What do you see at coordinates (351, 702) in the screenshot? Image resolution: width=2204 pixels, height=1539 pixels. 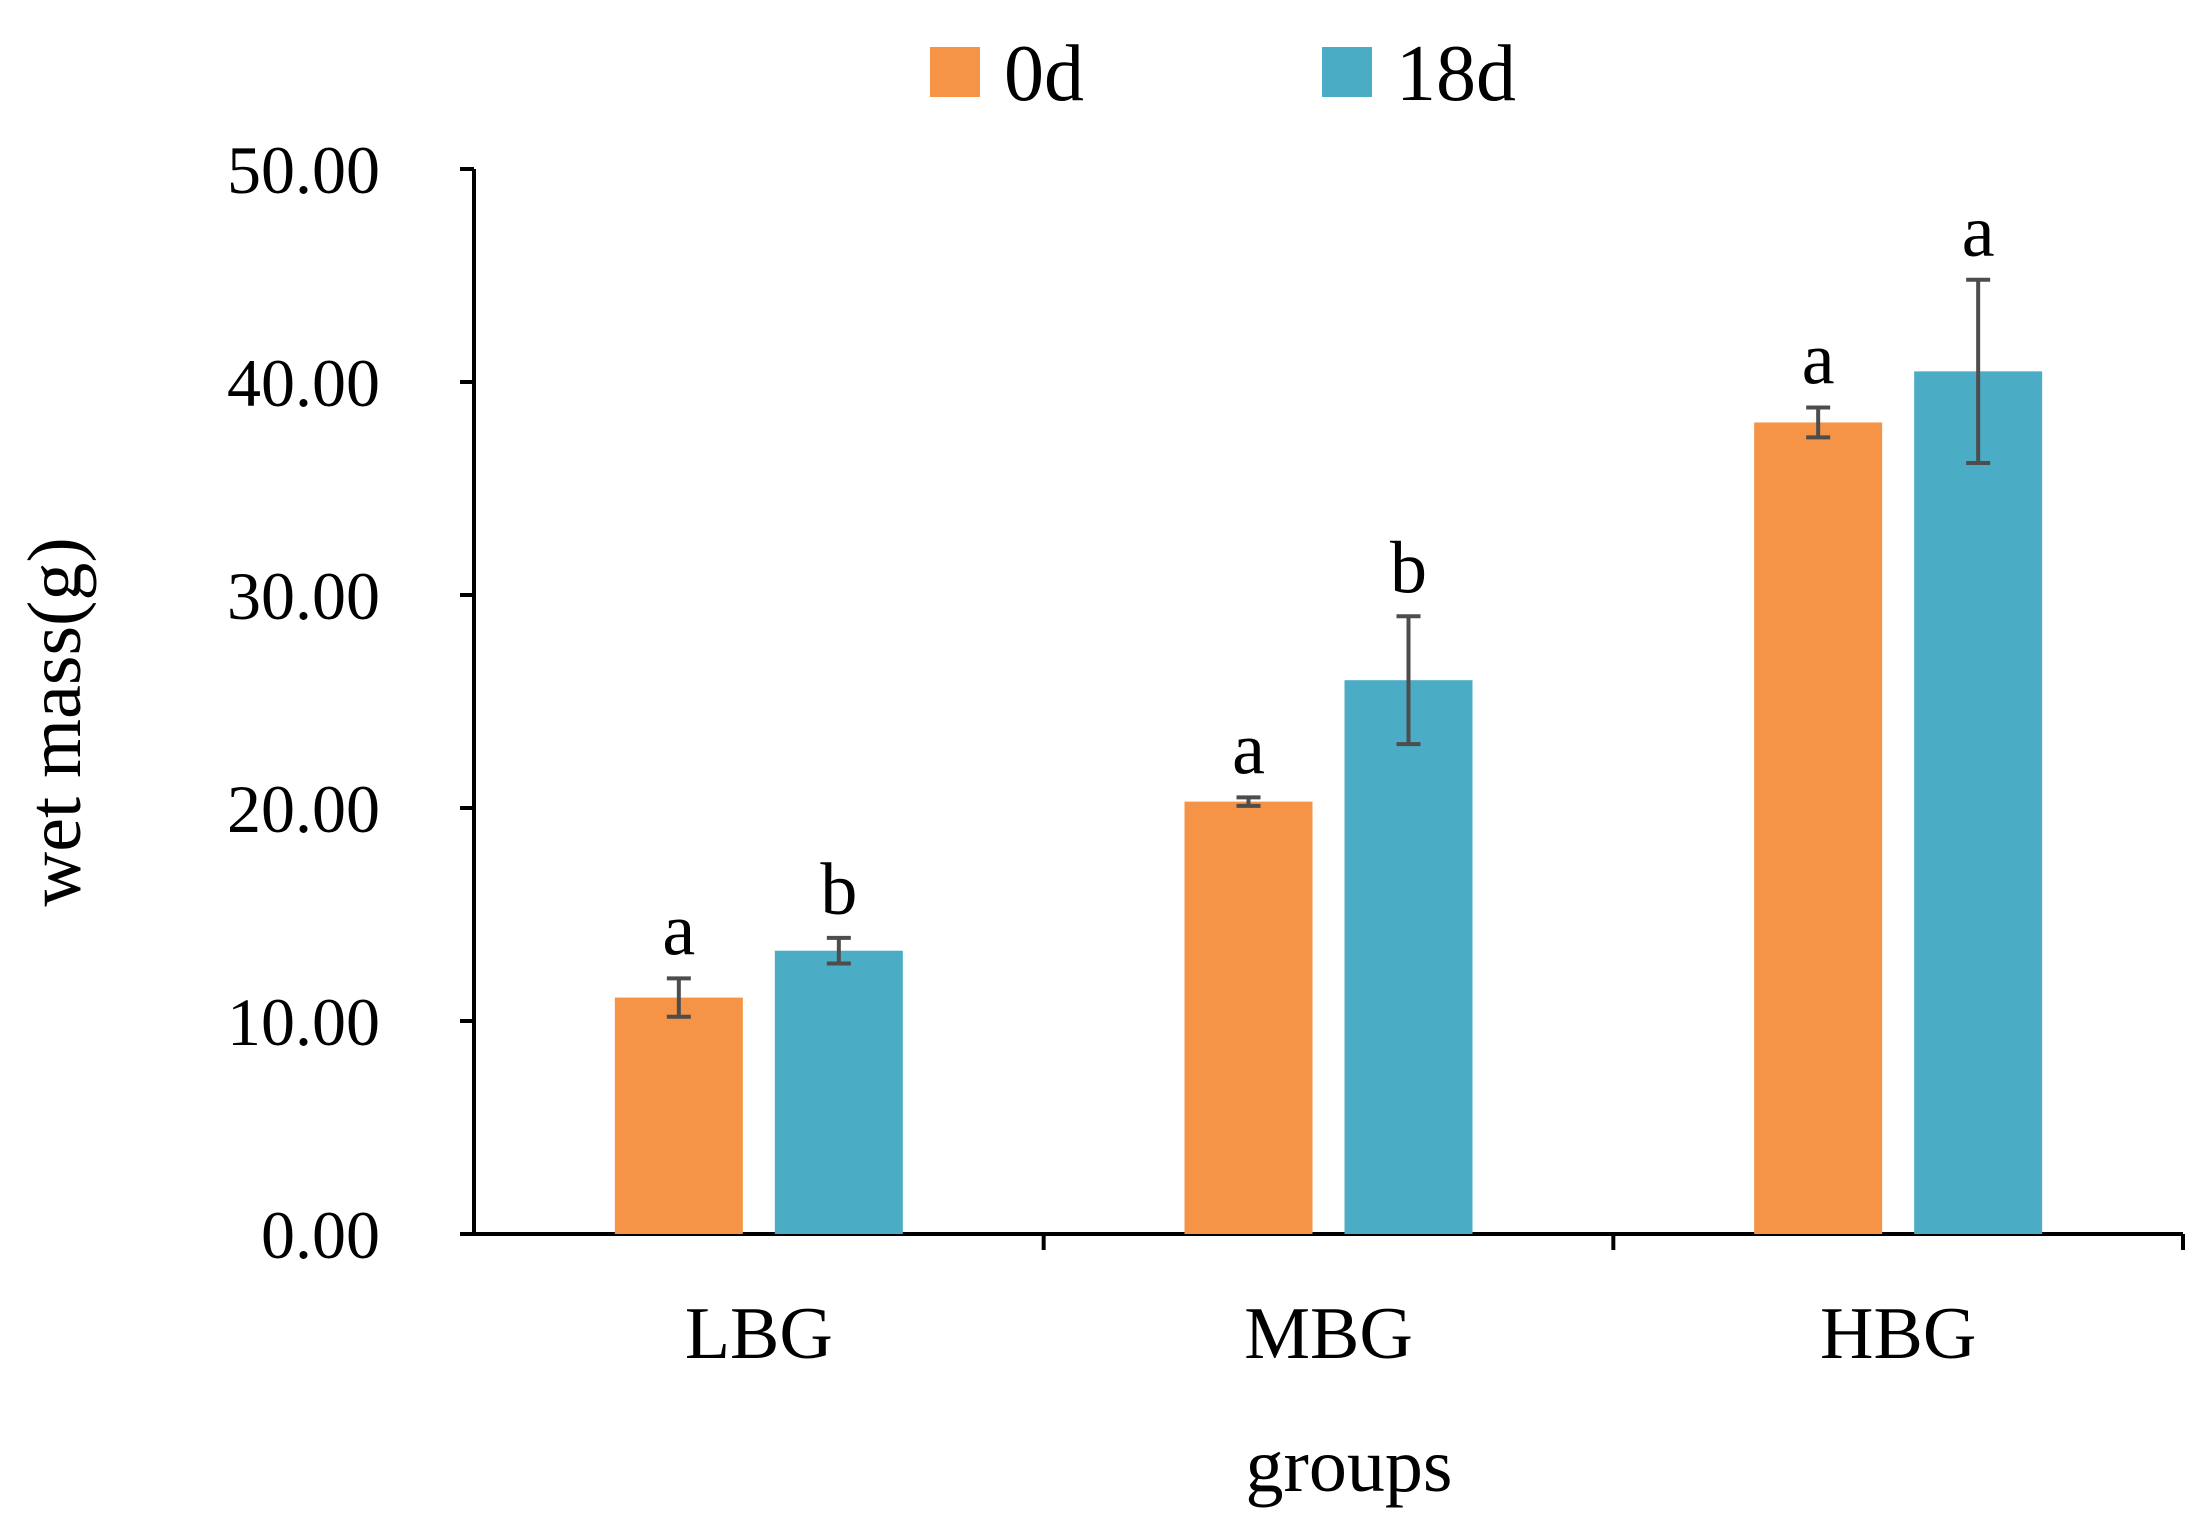 I see `y-axis: 0.00 10.00 20.00 30.00 40.00 50.00` at bounding box center [351, 702].